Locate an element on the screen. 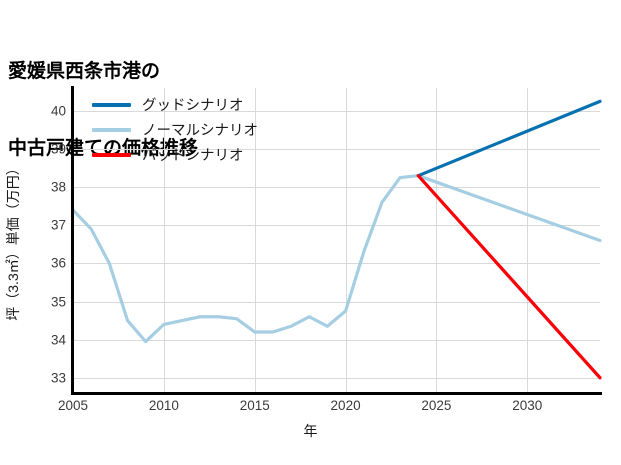 Image resolution: width=621 pixels, height=465 pixels. chart-title-line-2: 中古戸建ての価格推移 is located at coordinates (103, 149).